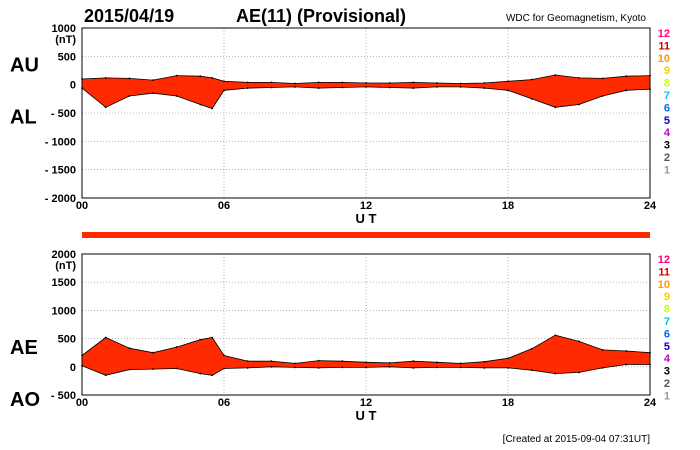 This screenshot has width=700, height=450. What do you see at coordinates (664, 34) in the screenshot?
I see `level-label: 12` at bounding box center [664, 34].